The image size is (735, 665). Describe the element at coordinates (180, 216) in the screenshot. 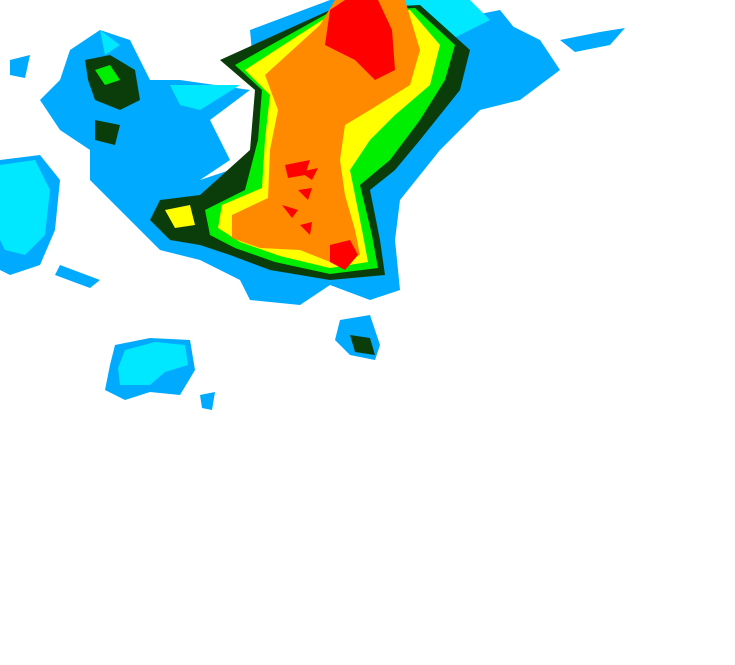

I see `echo-yellow-cell` at that location.